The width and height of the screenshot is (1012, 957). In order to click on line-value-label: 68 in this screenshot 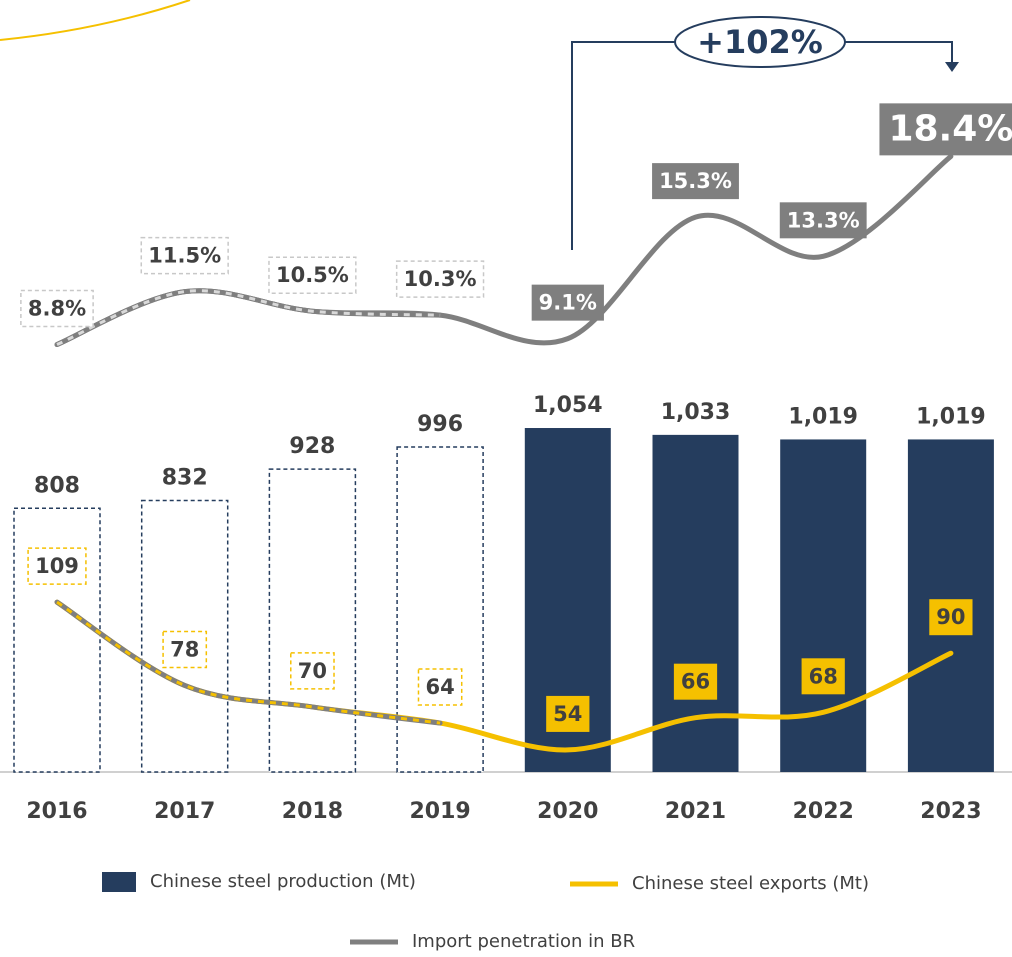, I will do `click(823, 676)`.